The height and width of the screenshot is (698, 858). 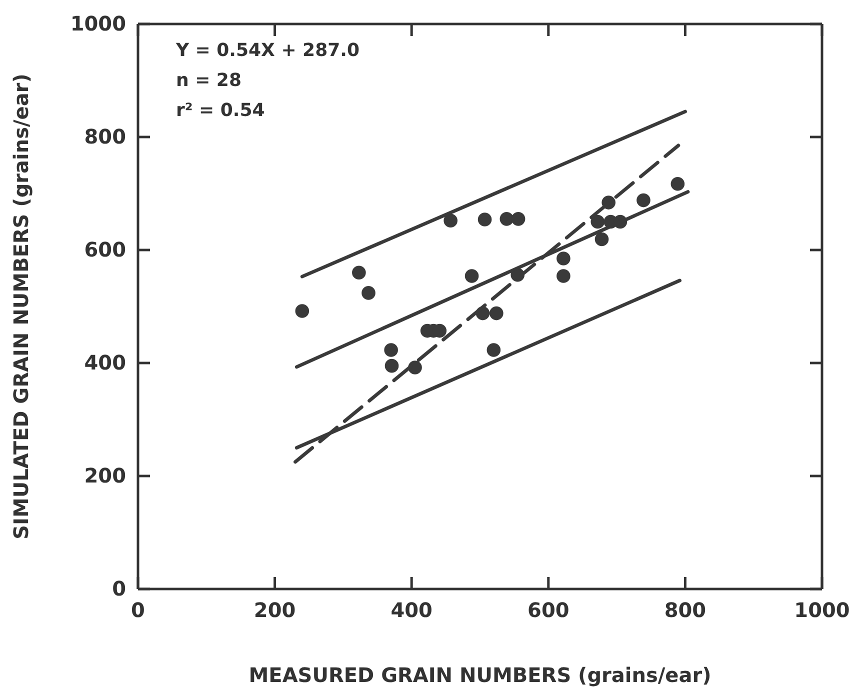 What do you see at coordinates (822, 610) in the screenshot?
I see `x-tick-label: 1000` at bounding box center [822, 610].